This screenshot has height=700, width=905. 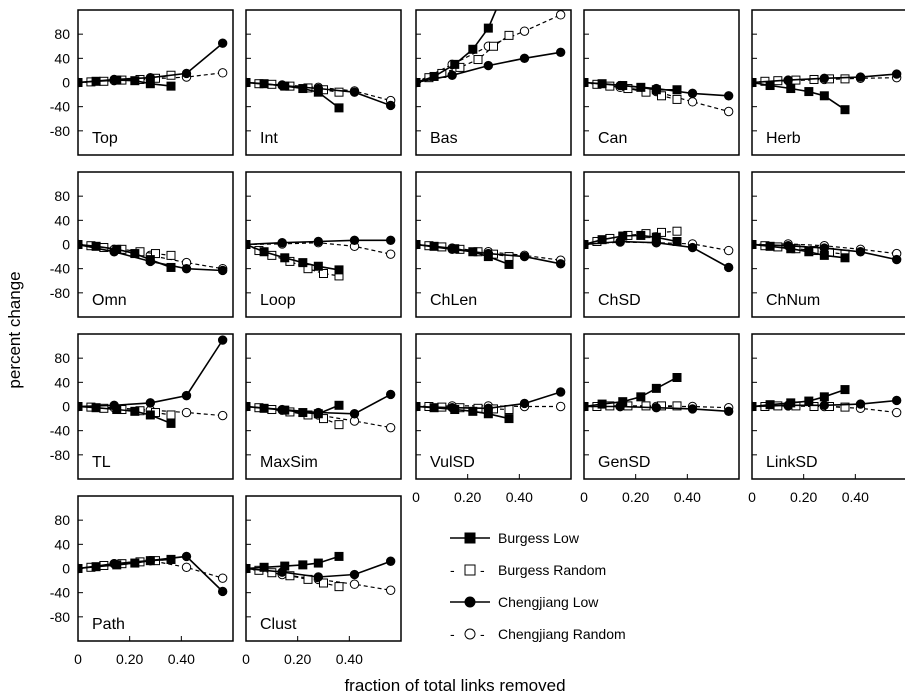 I want to click on panel-label: Omn, so click(x=109, y=300).